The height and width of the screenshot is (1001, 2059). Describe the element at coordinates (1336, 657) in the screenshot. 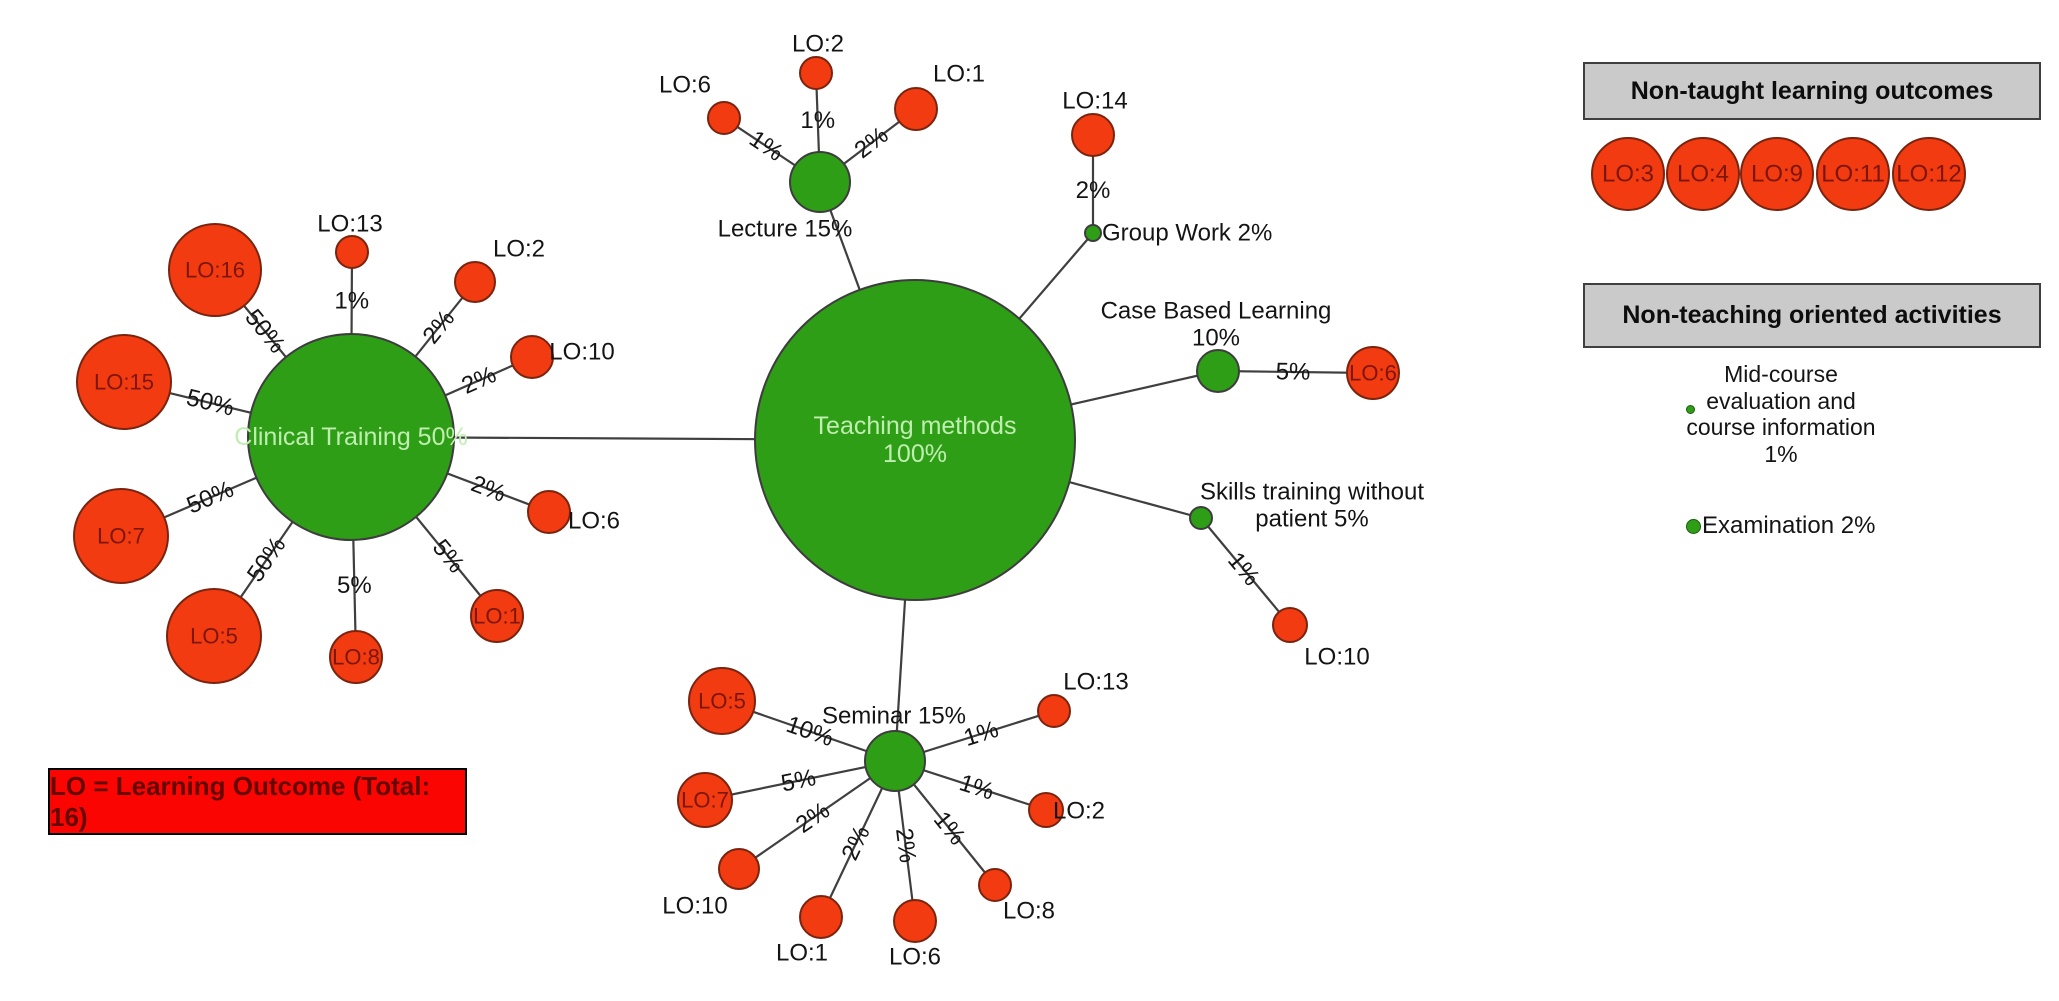

I see `node-sk_lo10-ext-label-0: LO:10` at that location.